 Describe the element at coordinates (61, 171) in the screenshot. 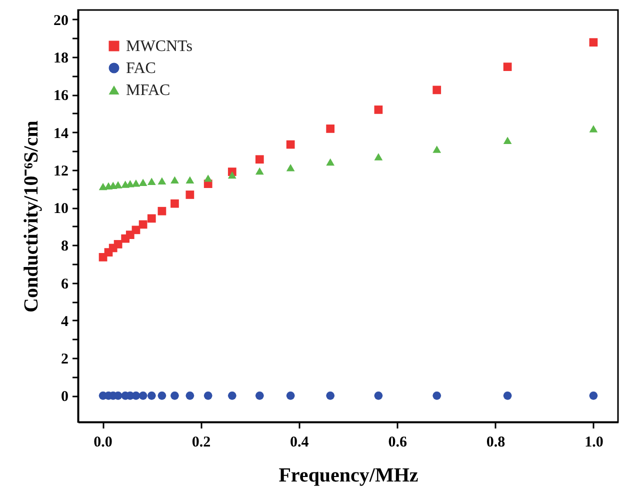

I see `y-tick-label: 12` at that location.